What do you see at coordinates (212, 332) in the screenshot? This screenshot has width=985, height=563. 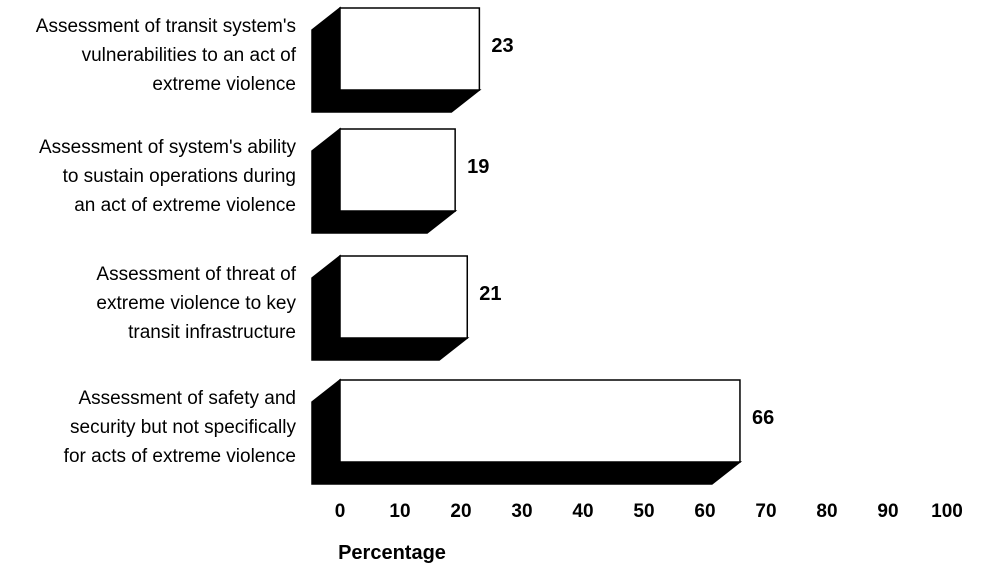 I see `category-label-line: transit infrastructure` at bounding box center [212, 332].